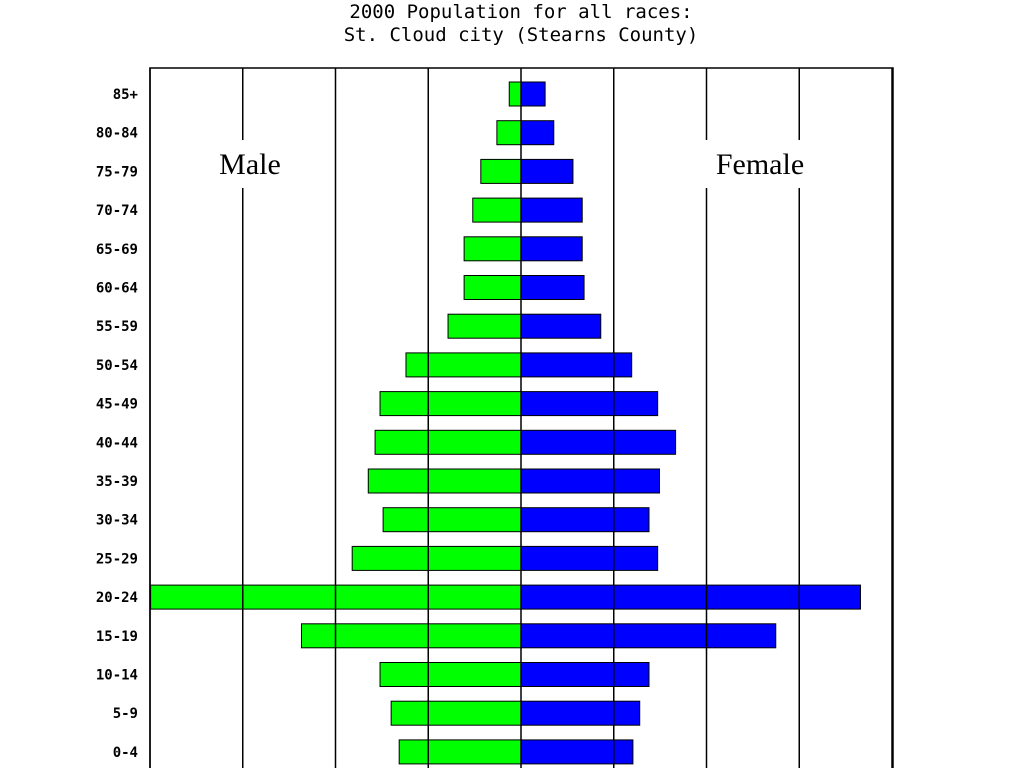 This screenshot has height=768, width=1024. I want to click on y-tick-label: 5-9, so click(125, 714).